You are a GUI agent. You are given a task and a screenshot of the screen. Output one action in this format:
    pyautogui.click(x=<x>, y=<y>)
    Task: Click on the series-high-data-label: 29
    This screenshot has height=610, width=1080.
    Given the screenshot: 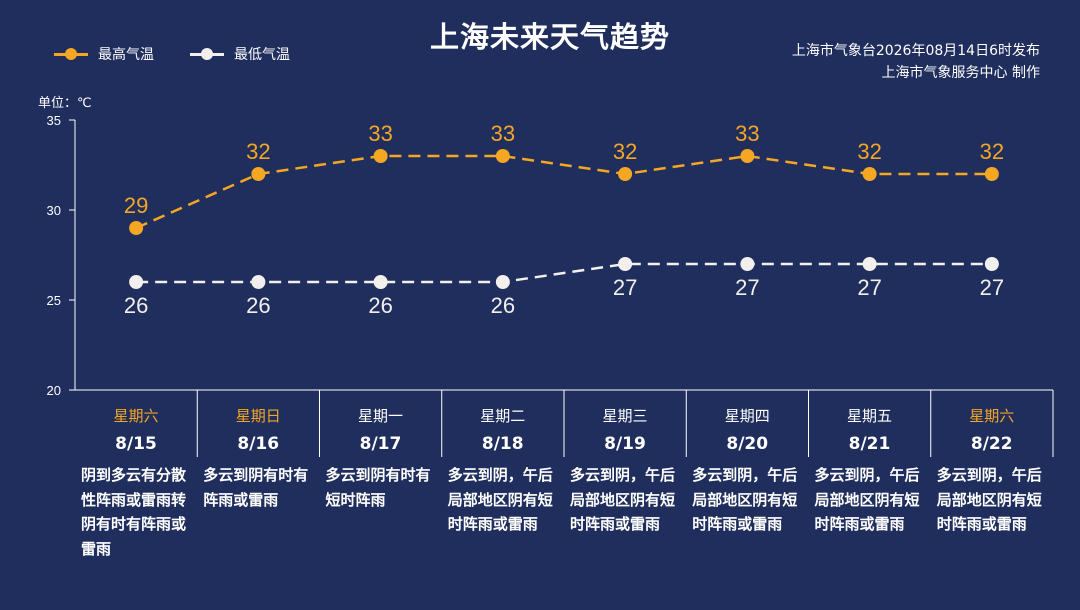 What is the action you would take?
    pyautogui.click(x=136, y=205)
    